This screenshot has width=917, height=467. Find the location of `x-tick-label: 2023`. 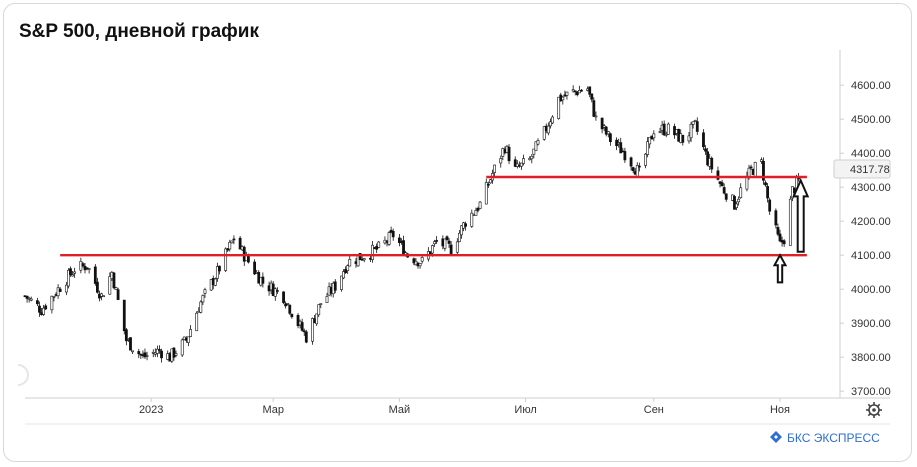

x-tick-label: 2023 is located at coordinates (151, 410).